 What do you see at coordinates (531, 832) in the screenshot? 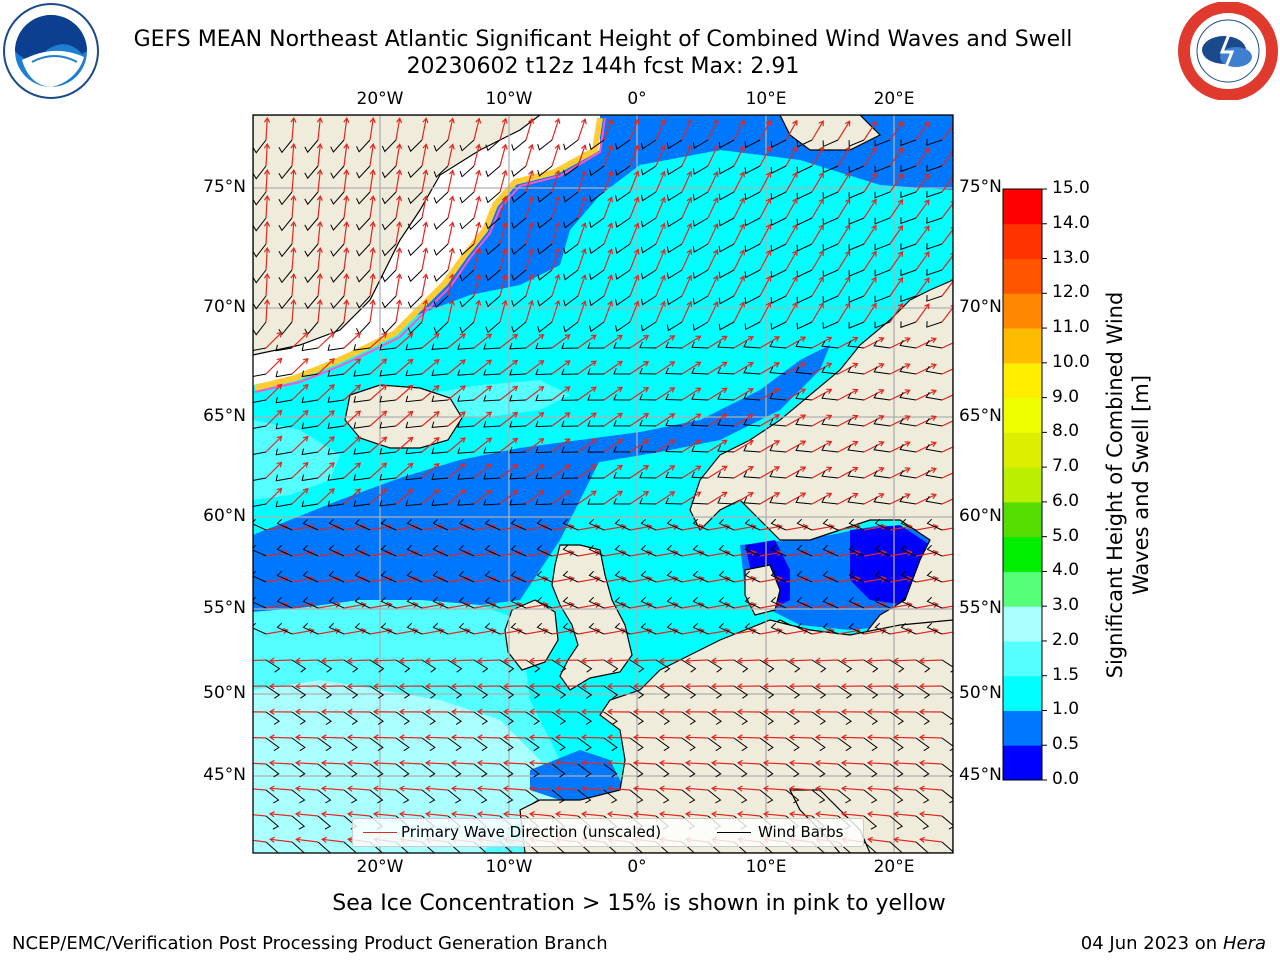
I see `legend-wave-direction: Primary Wave Direction (unscaled)` at bounding box center [531, 832].